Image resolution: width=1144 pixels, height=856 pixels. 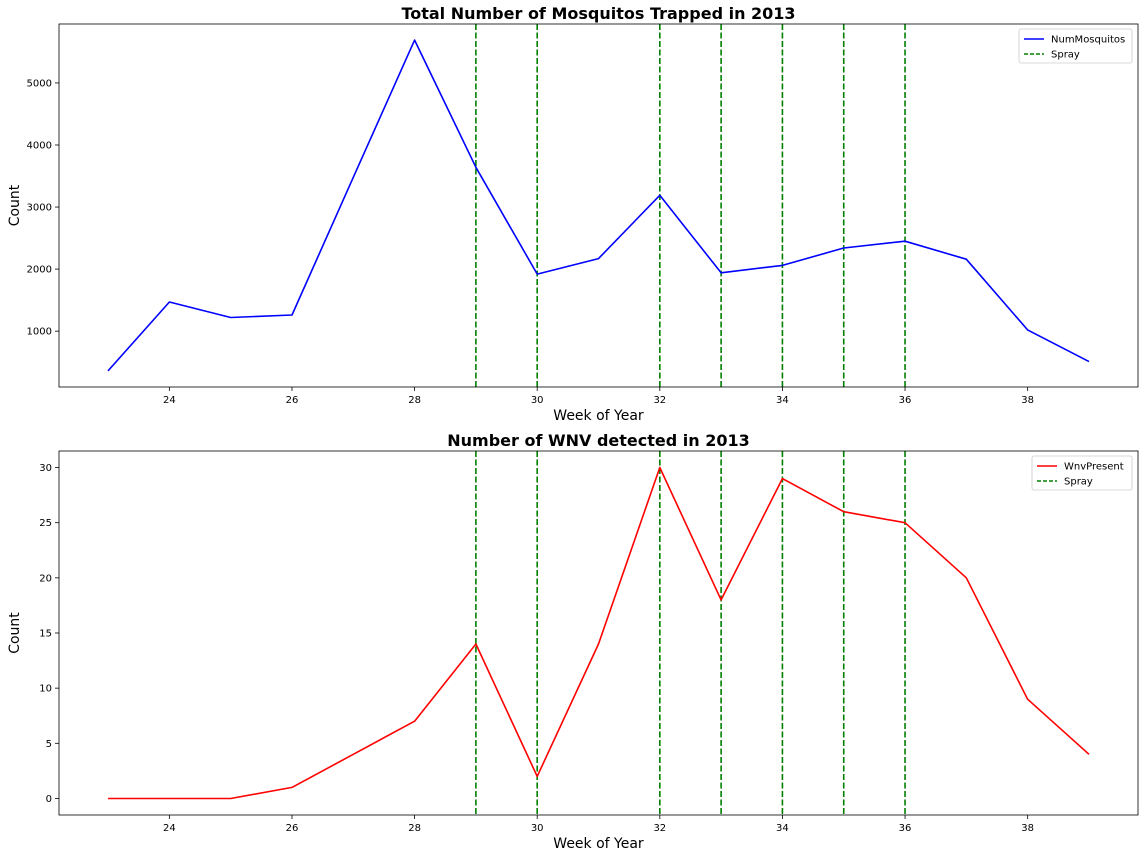 I want to click on y-tick-label: 5, so click(x=49, y=744).